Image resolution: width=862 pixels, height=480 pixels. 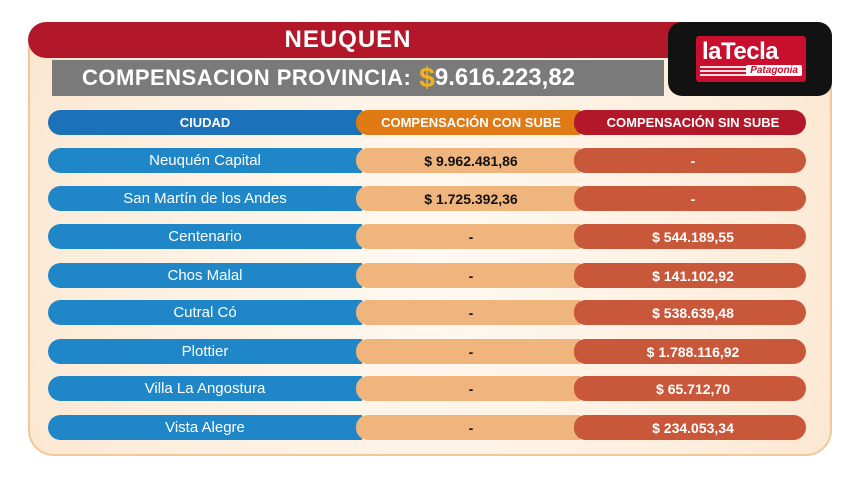 I want to click on compensation-bar: COMPENSACION PROVINCIA: $ 9.616.223,82, so click(x=358, y=78).